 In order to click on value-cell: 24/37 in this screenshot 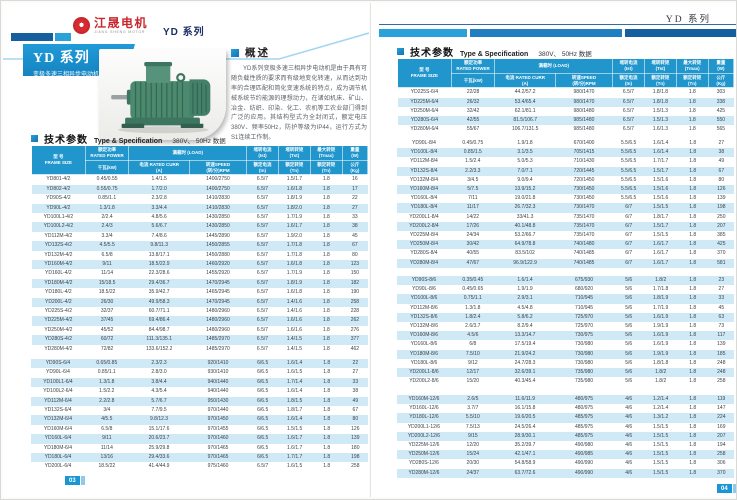, I will do `click(473, 472)`.